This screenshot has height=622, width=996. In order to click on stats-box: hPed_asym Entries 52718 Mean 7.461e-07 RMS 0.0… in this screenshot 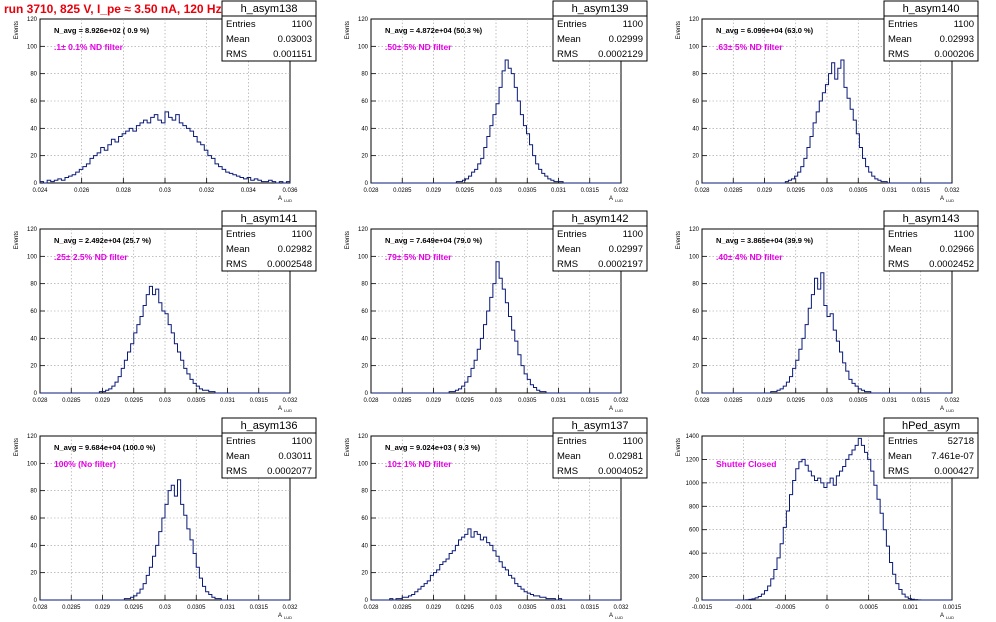, I will do `click(931, 448)`.